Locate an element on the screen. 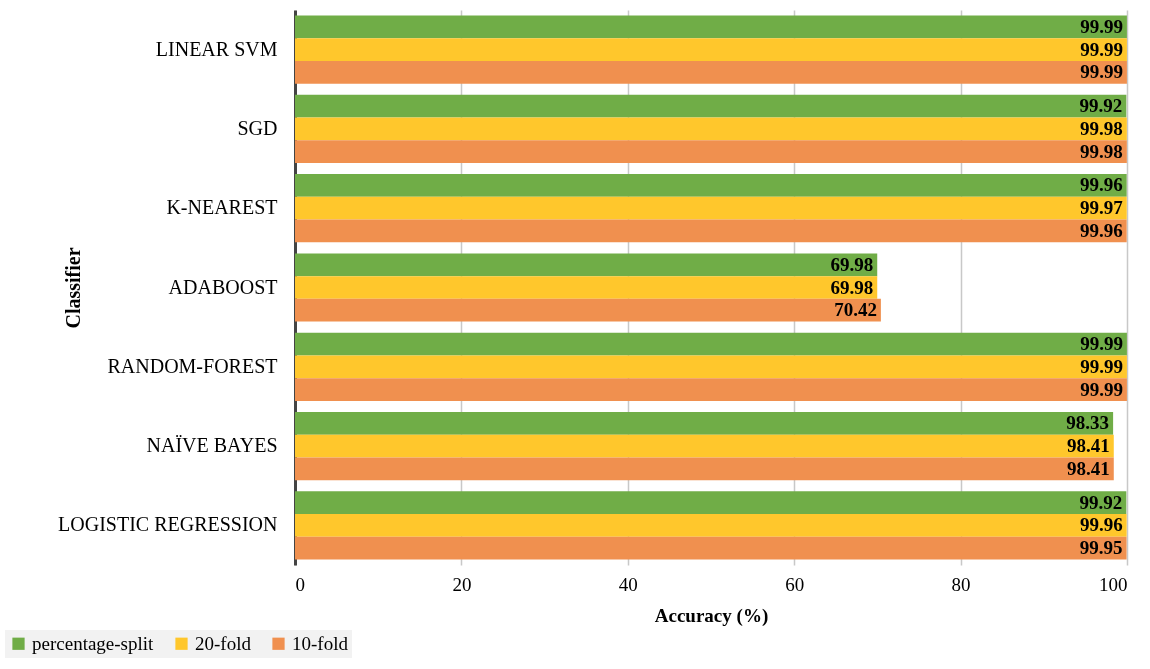 This screenshot has height=669, width=1150. legend-label: 10-fold is located at coordinates (320, 643).